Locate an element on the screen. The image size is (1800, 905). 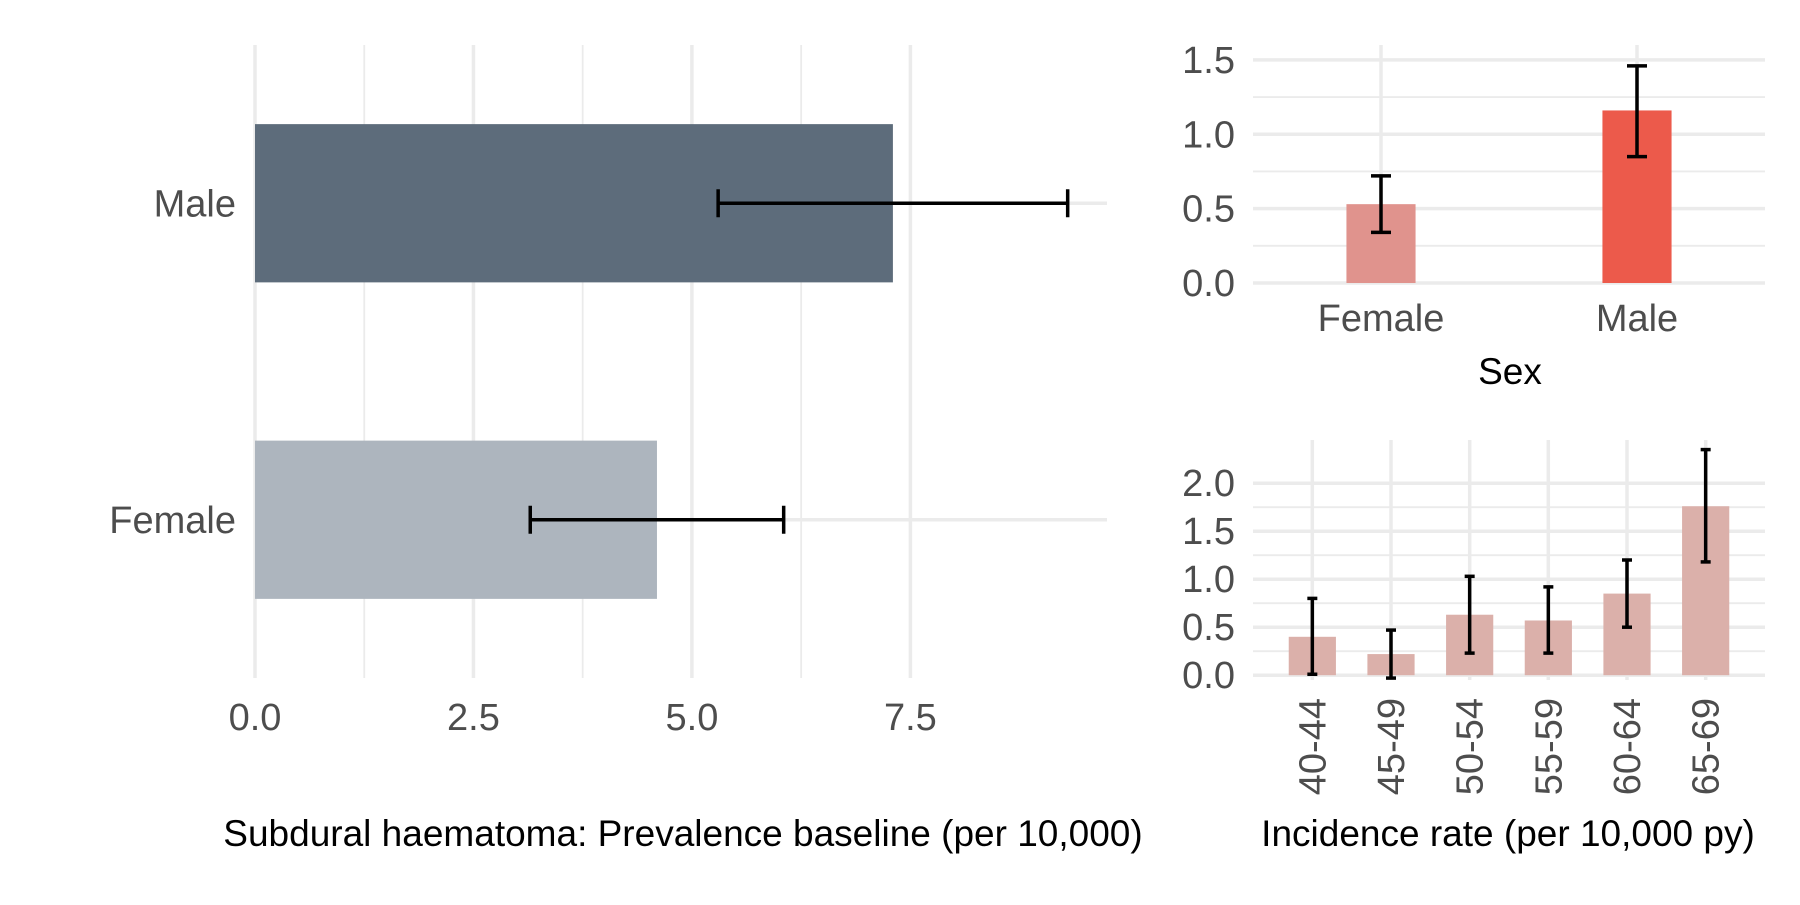
incidence-sex-y-tick-label: 0.5 is located at coordinates (1208, 210).